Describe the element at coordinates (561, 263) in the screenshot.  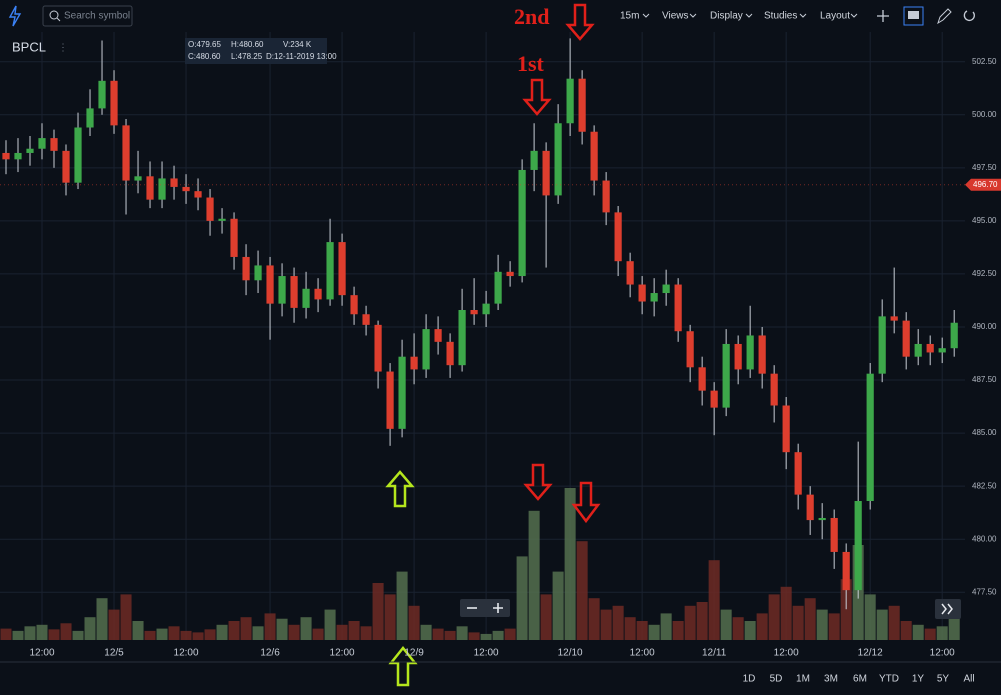
I see `arrows-red` at that location.